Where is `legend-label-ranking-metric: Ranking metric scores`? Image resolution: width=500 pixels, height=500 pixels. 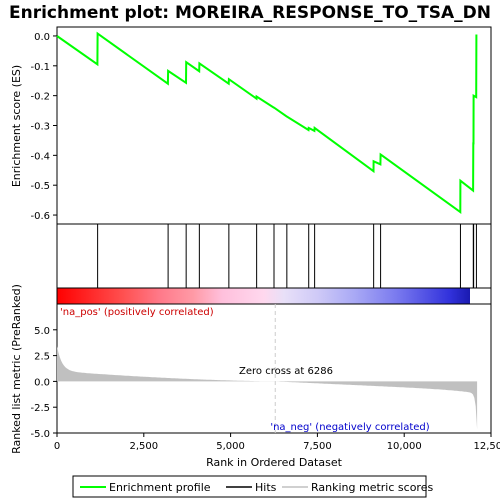 legend-label-ranking-metric: Ranking metric scores is located at coordinates (372, 487).